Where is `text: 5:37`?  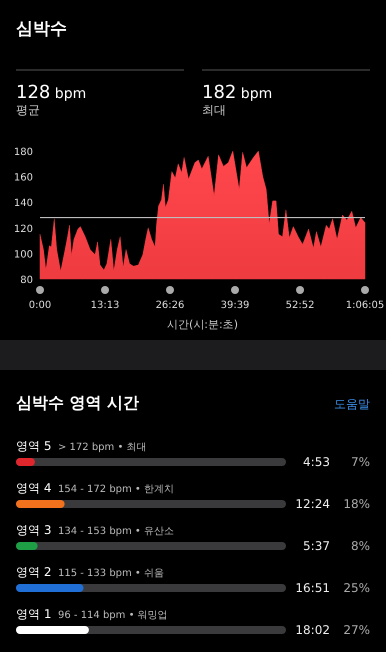
text: 5:37 is located at coordinates (316, 546).